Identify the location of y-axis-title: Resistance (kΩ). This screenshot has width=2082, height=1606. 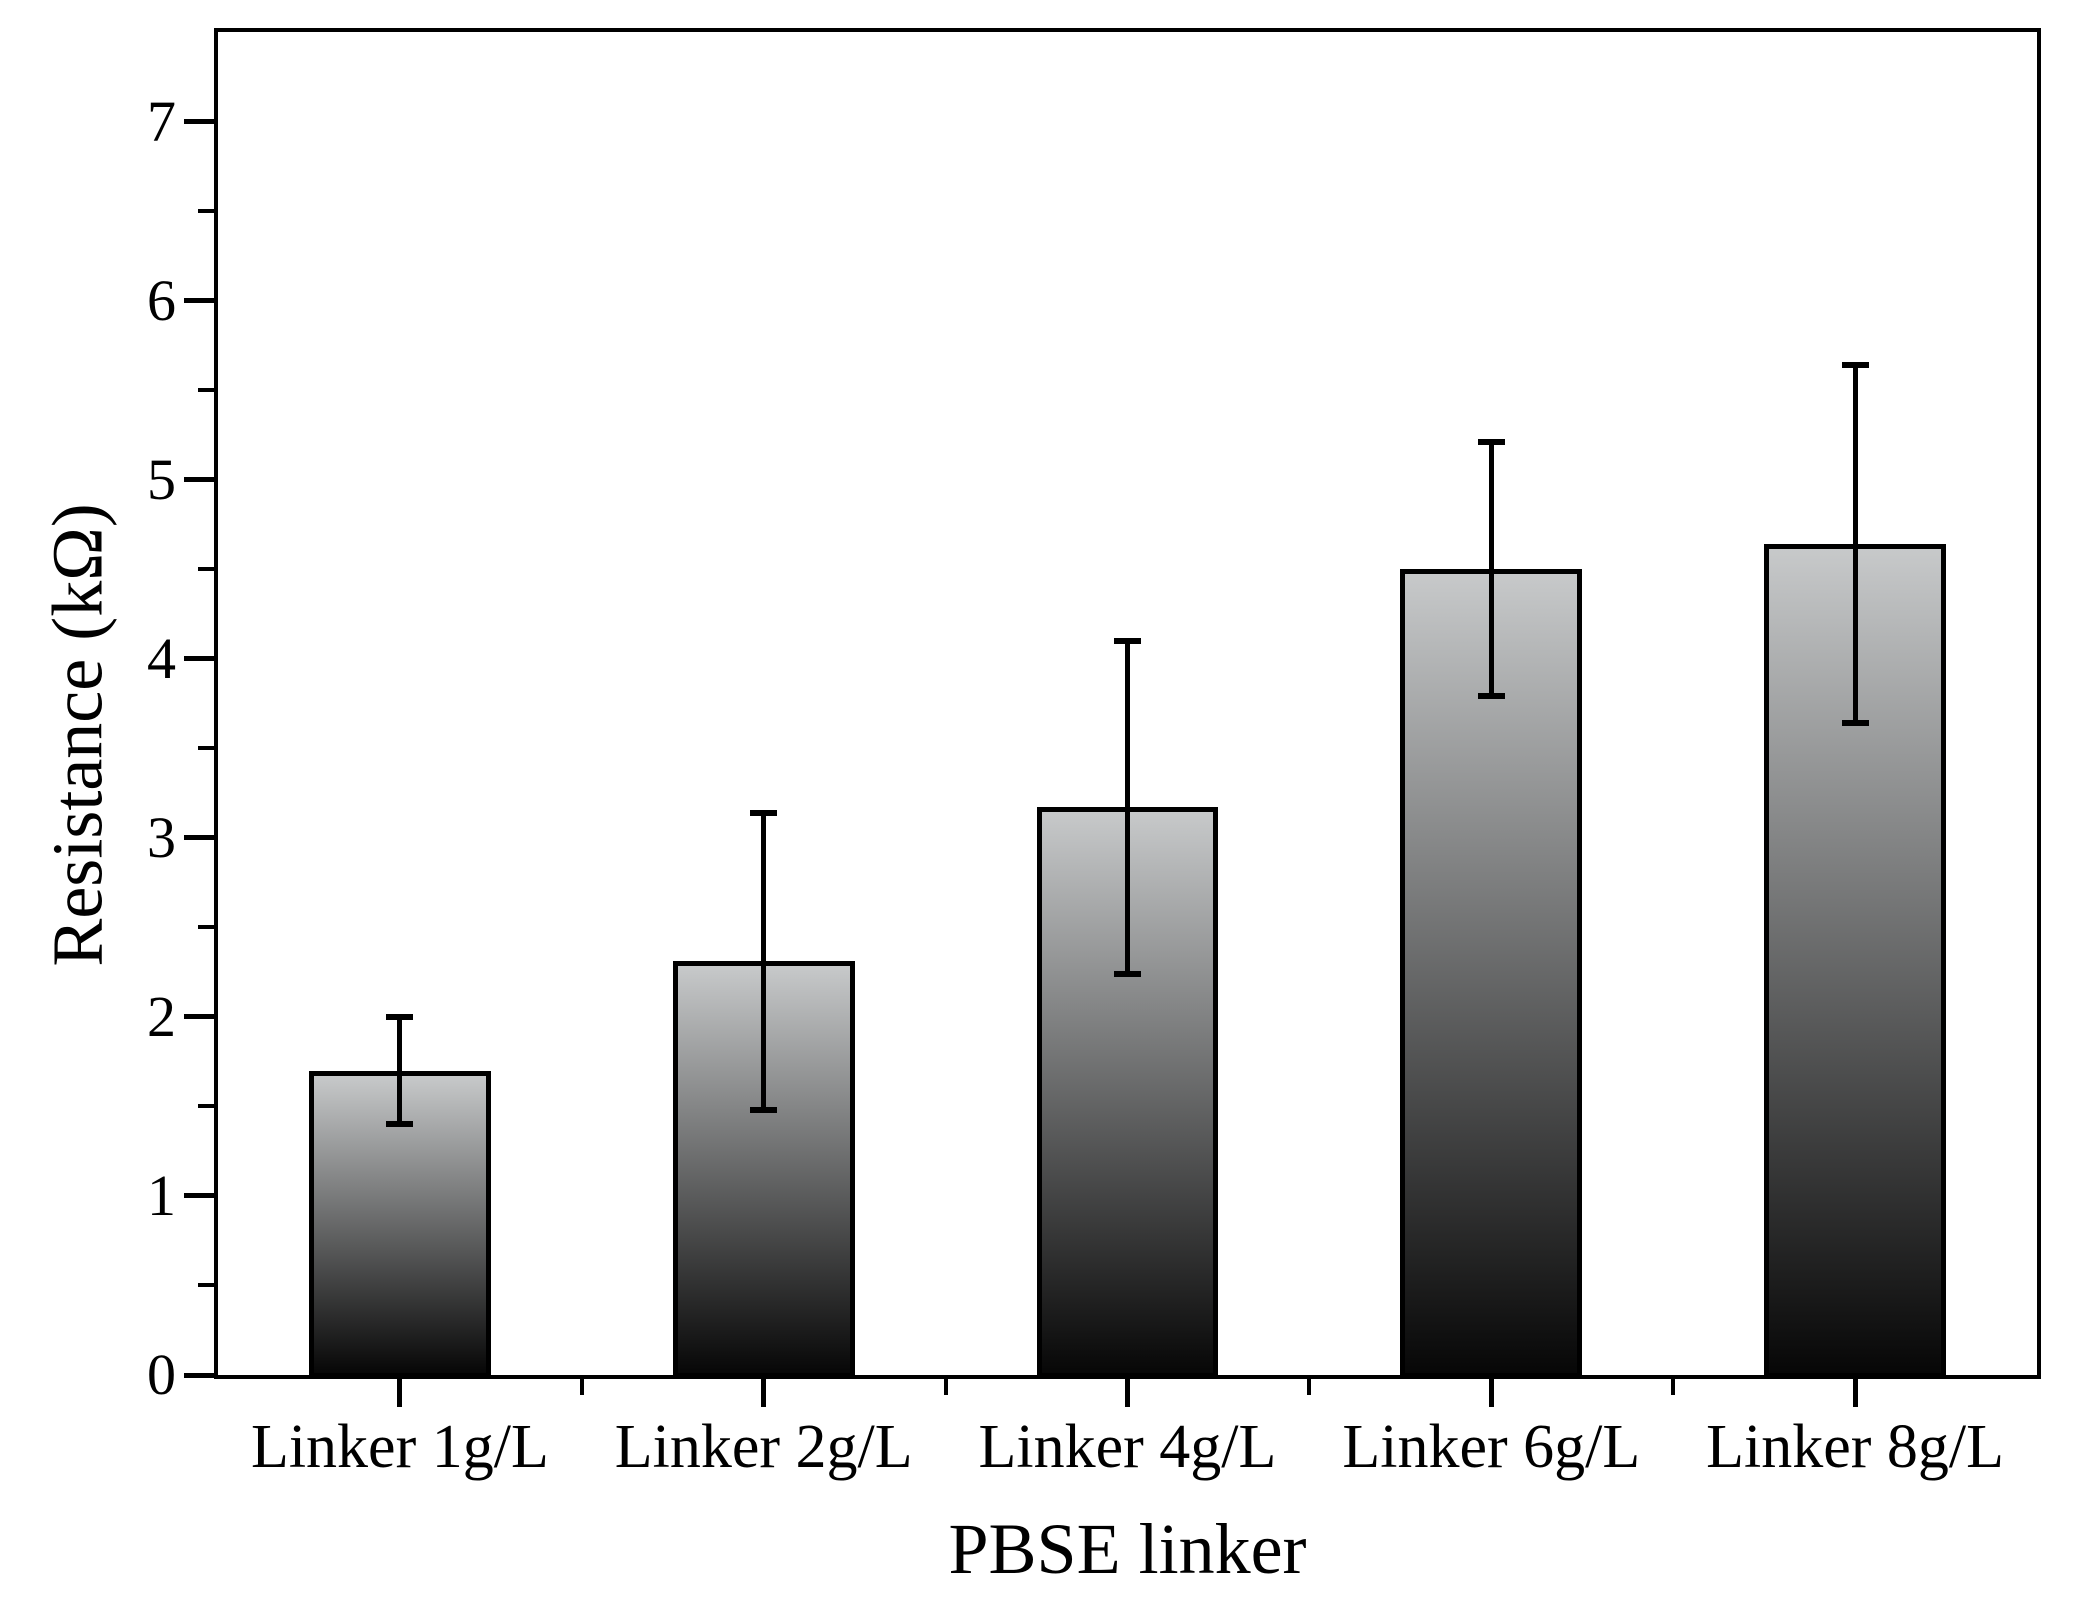
(77, 735).